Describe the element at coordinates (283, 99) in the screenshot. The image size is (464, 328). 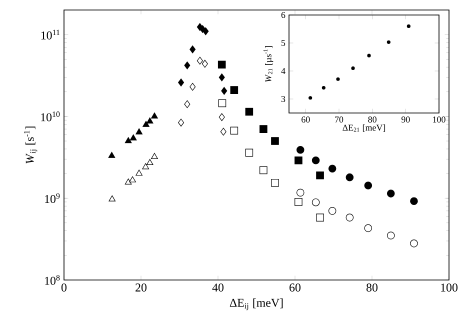
I see `y-tick-label: 3` at that location.